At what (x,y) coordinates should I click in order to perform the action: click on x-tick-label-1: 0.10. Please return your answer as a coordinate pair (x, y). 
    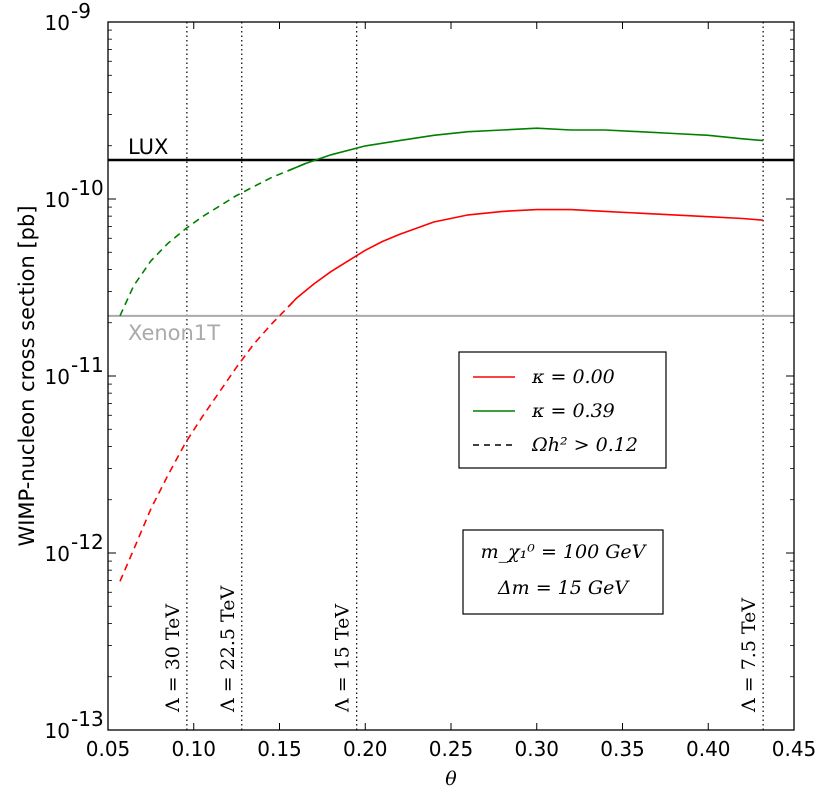
    Looking at the image, I should click on (193, 749).